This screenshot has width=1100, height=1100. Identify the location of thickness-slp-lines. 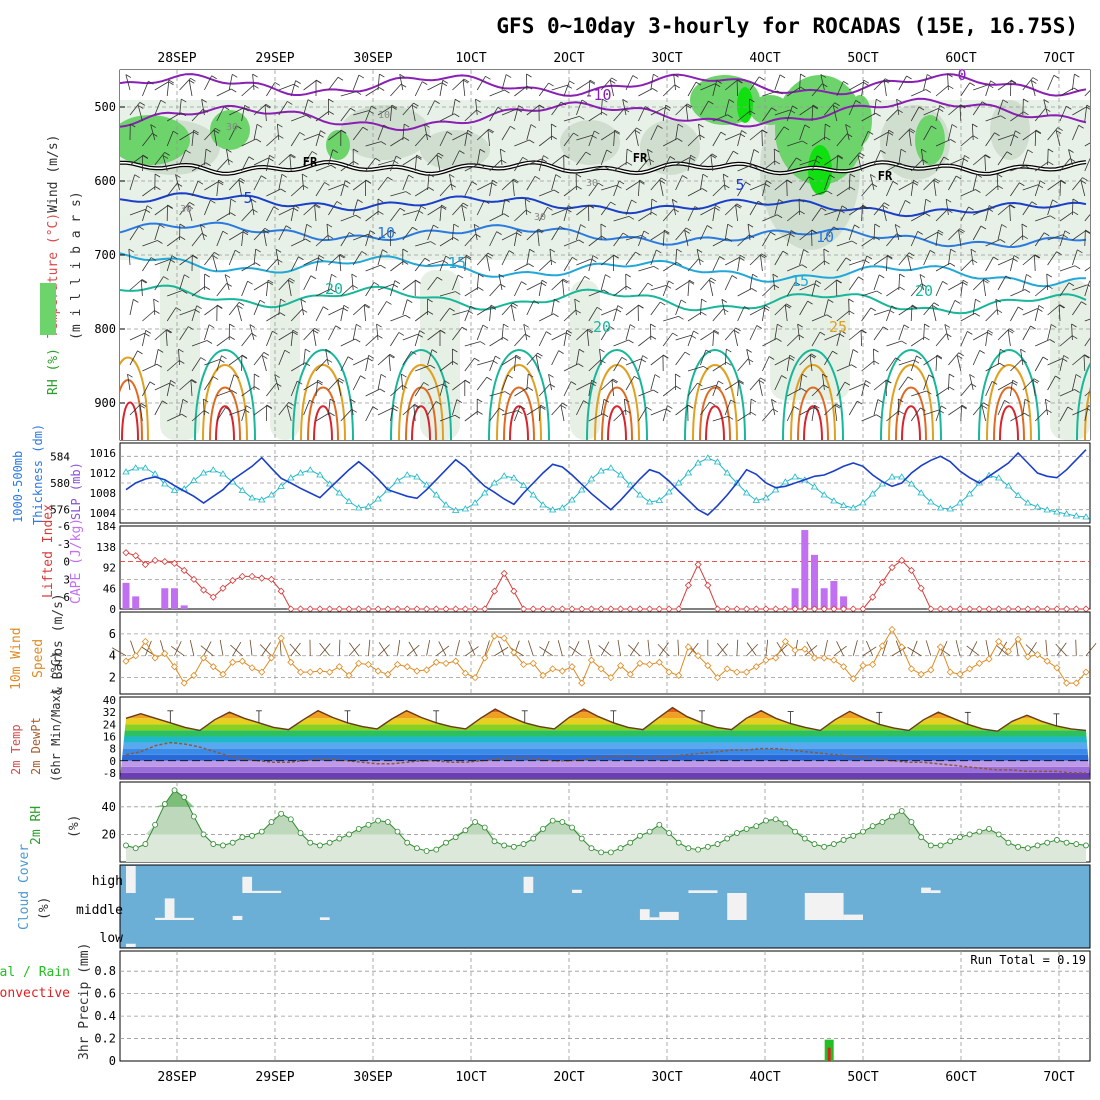
(606, 484).